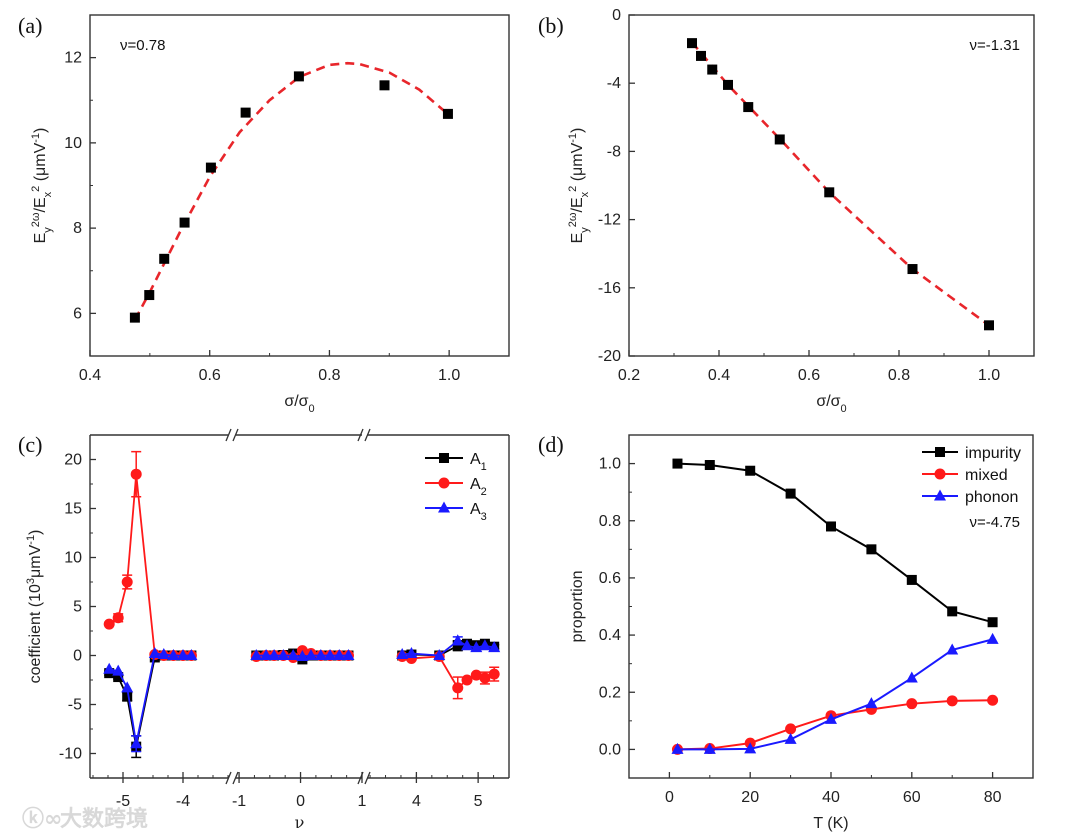 The width and height of the screenshot is (1080, 834). I want to click on y-tick-label: 8, so click(77, 228).